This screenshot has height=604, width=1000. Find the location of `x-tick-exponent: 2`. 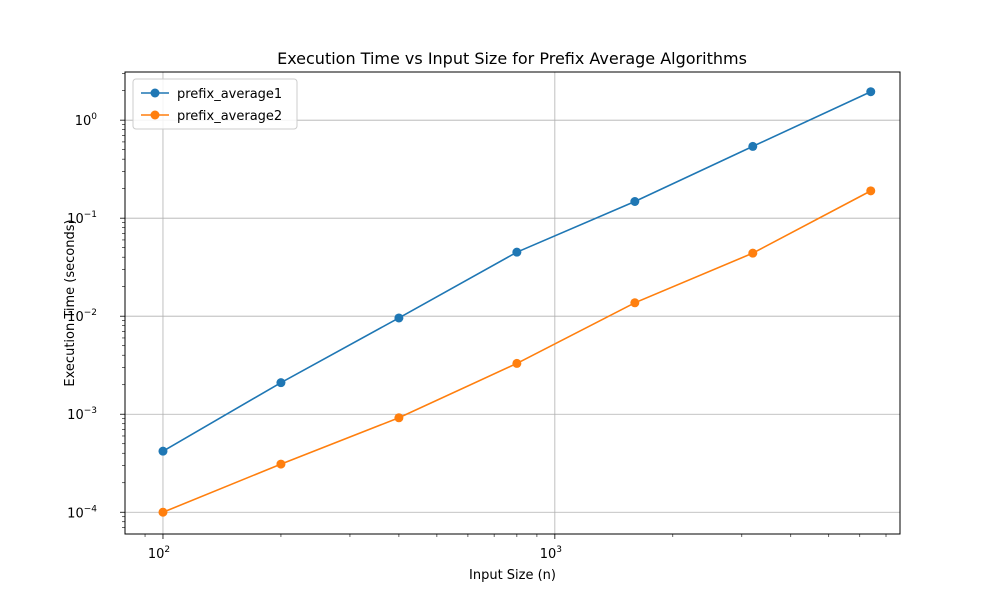

x-tick-exponent: 2 is located at coordinates (167, 550).